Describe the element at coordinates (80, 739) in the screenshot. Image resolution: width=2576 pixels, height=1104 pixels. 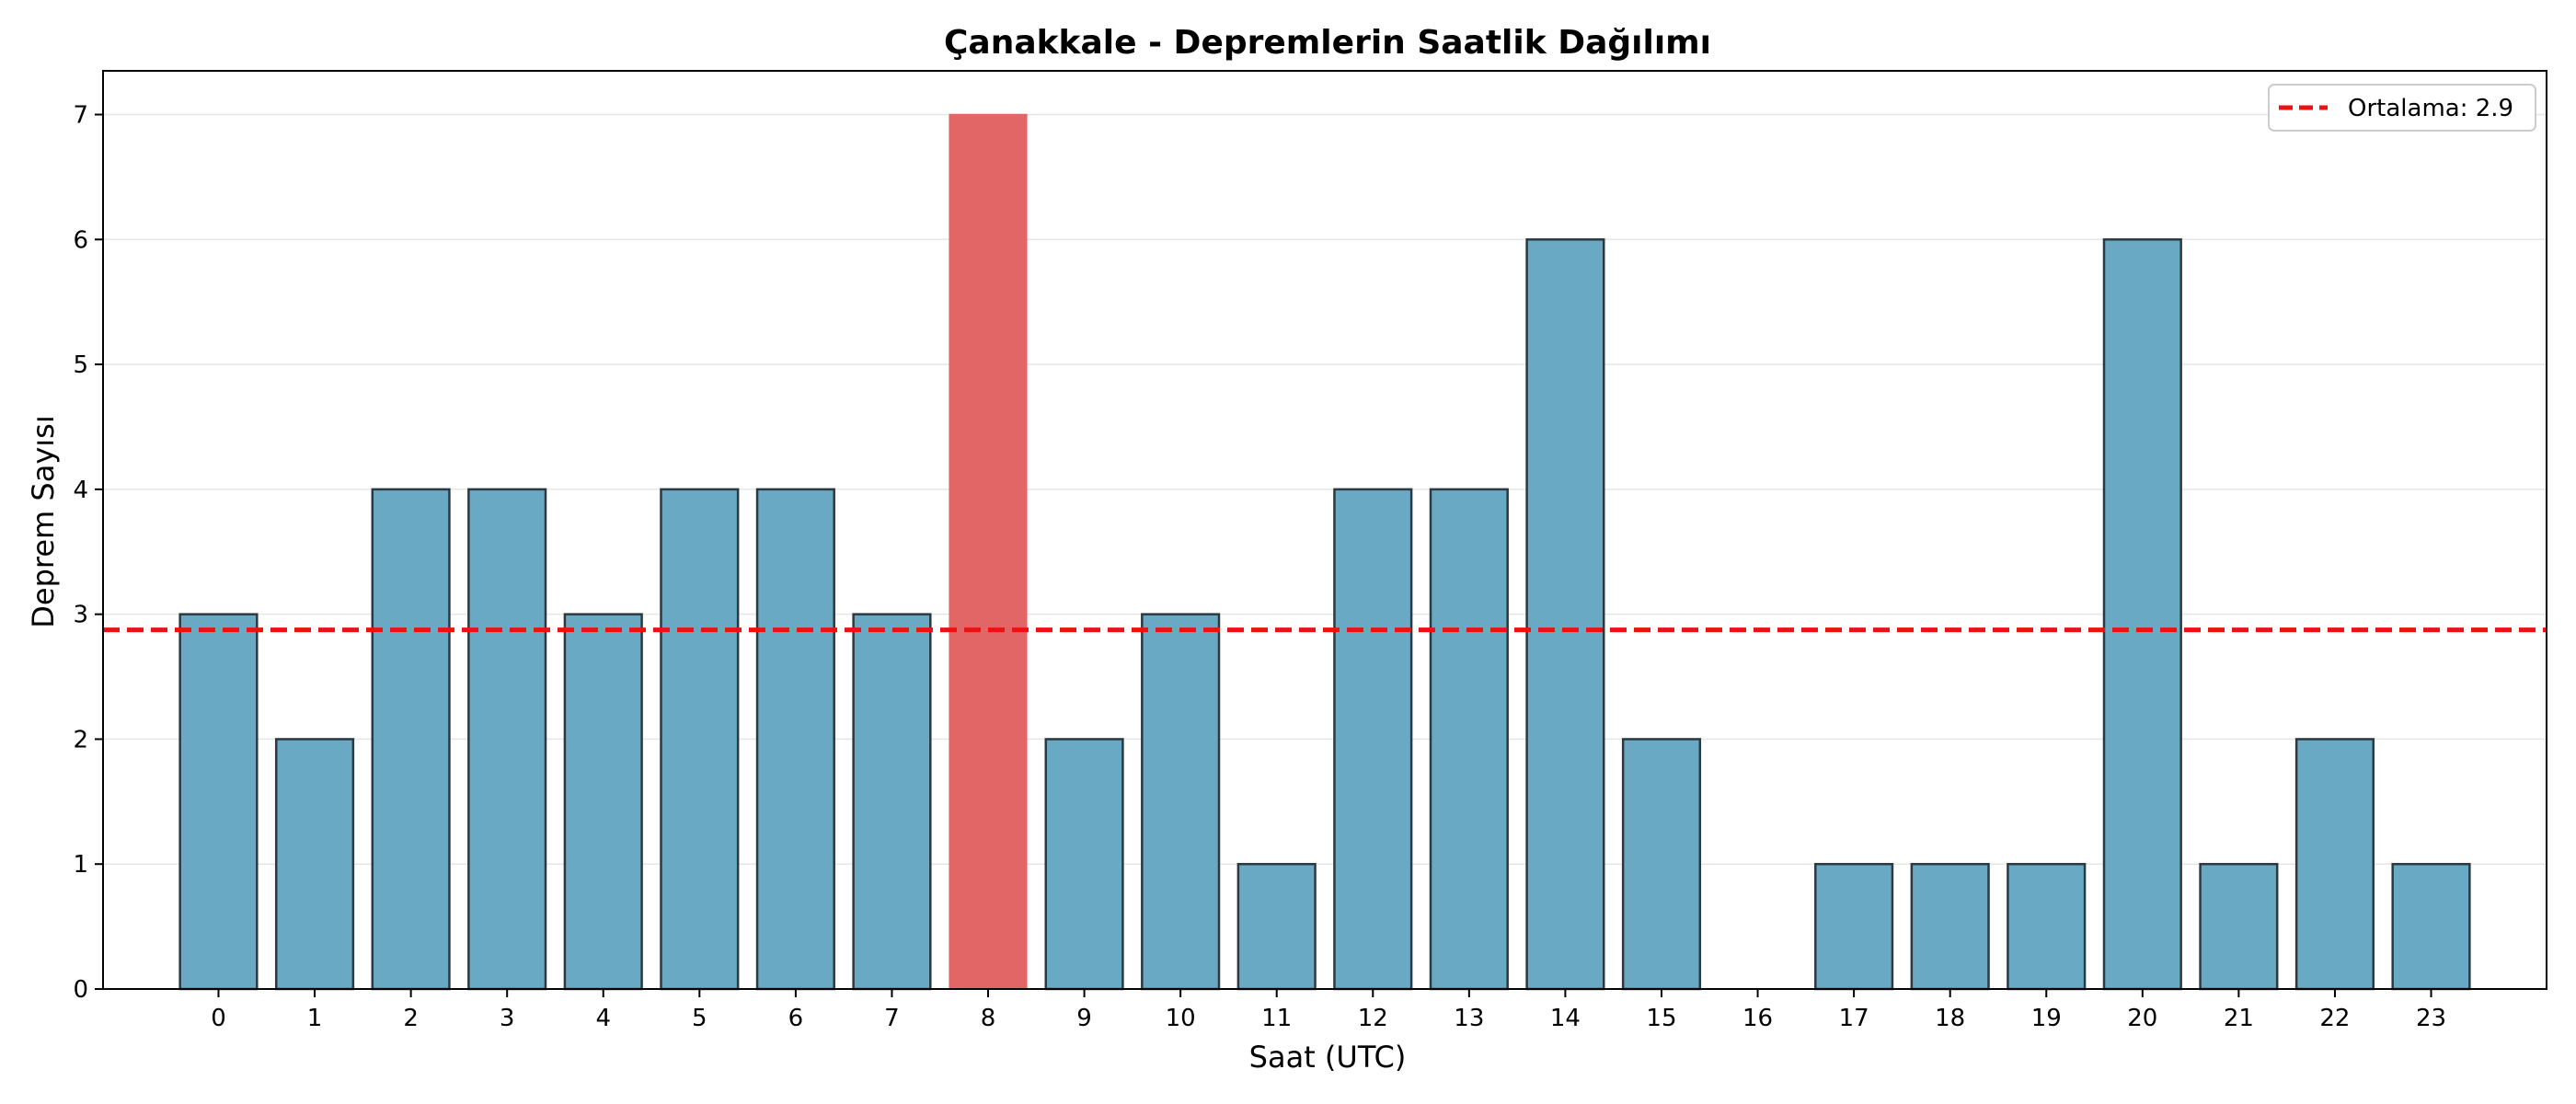
I see `y-tick-label: 2` at that location.